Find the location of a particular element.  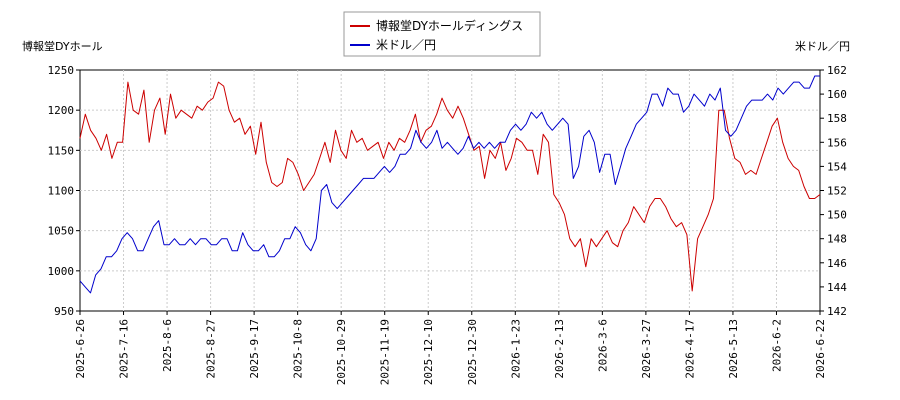

right-tick-label: 146 is located at coordinates (837, 263).